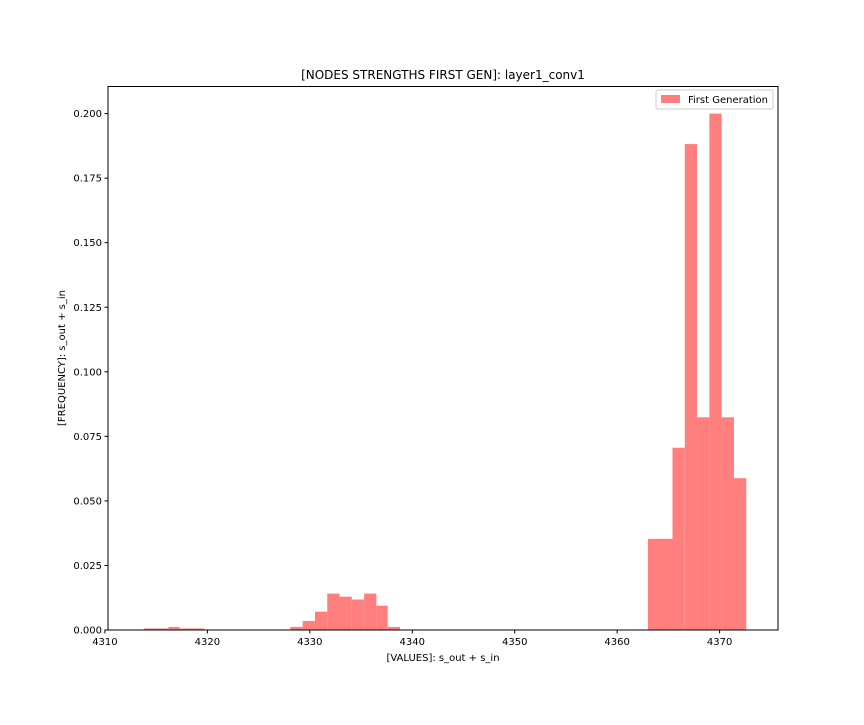 The image size is (864, 725). Describe the element at coordinates (87, 501) in the screenshot. I see `y-tick-label: 0.050` at that location.